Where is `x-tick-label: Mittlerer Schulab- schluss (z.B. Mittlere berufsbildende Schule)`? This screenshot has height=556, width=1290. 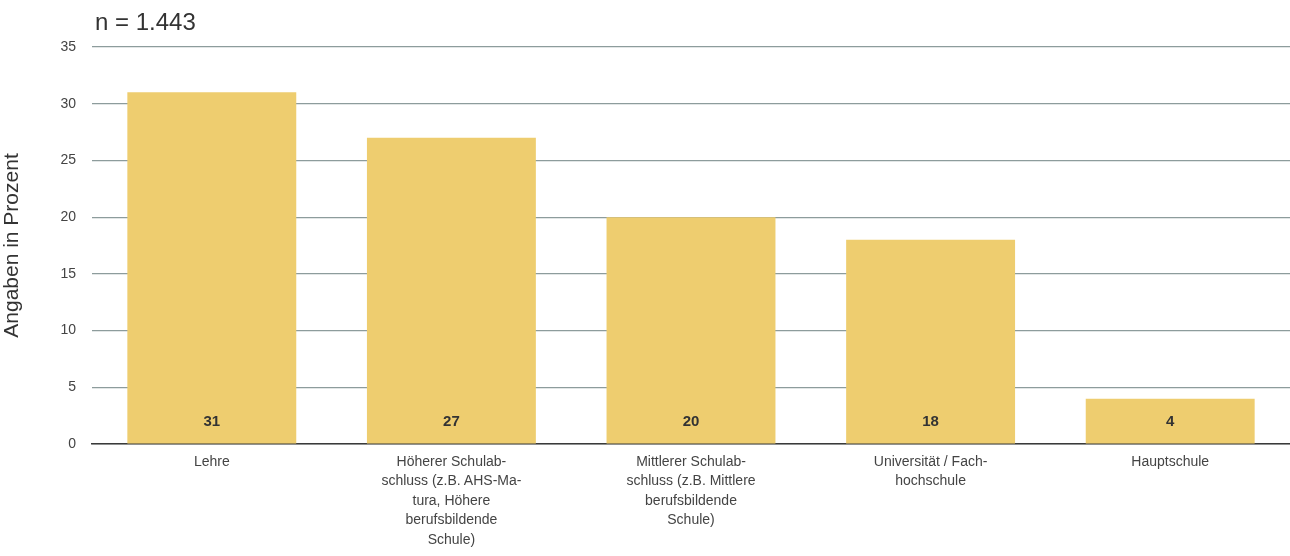 x-tick-label: Mittlerer Schulab- schluss (z.B. Mittlere berufsbildende Schule) is located at coordinates (691, 490).